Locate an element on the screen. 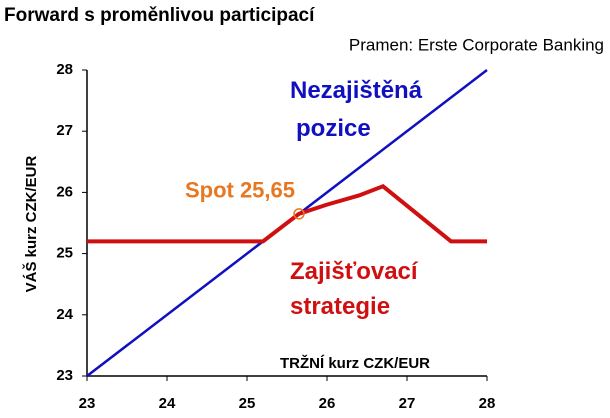 This screenshot has height=418, width=610. series-label: Zajišťovací strategie is located at coordinates (354, 289).